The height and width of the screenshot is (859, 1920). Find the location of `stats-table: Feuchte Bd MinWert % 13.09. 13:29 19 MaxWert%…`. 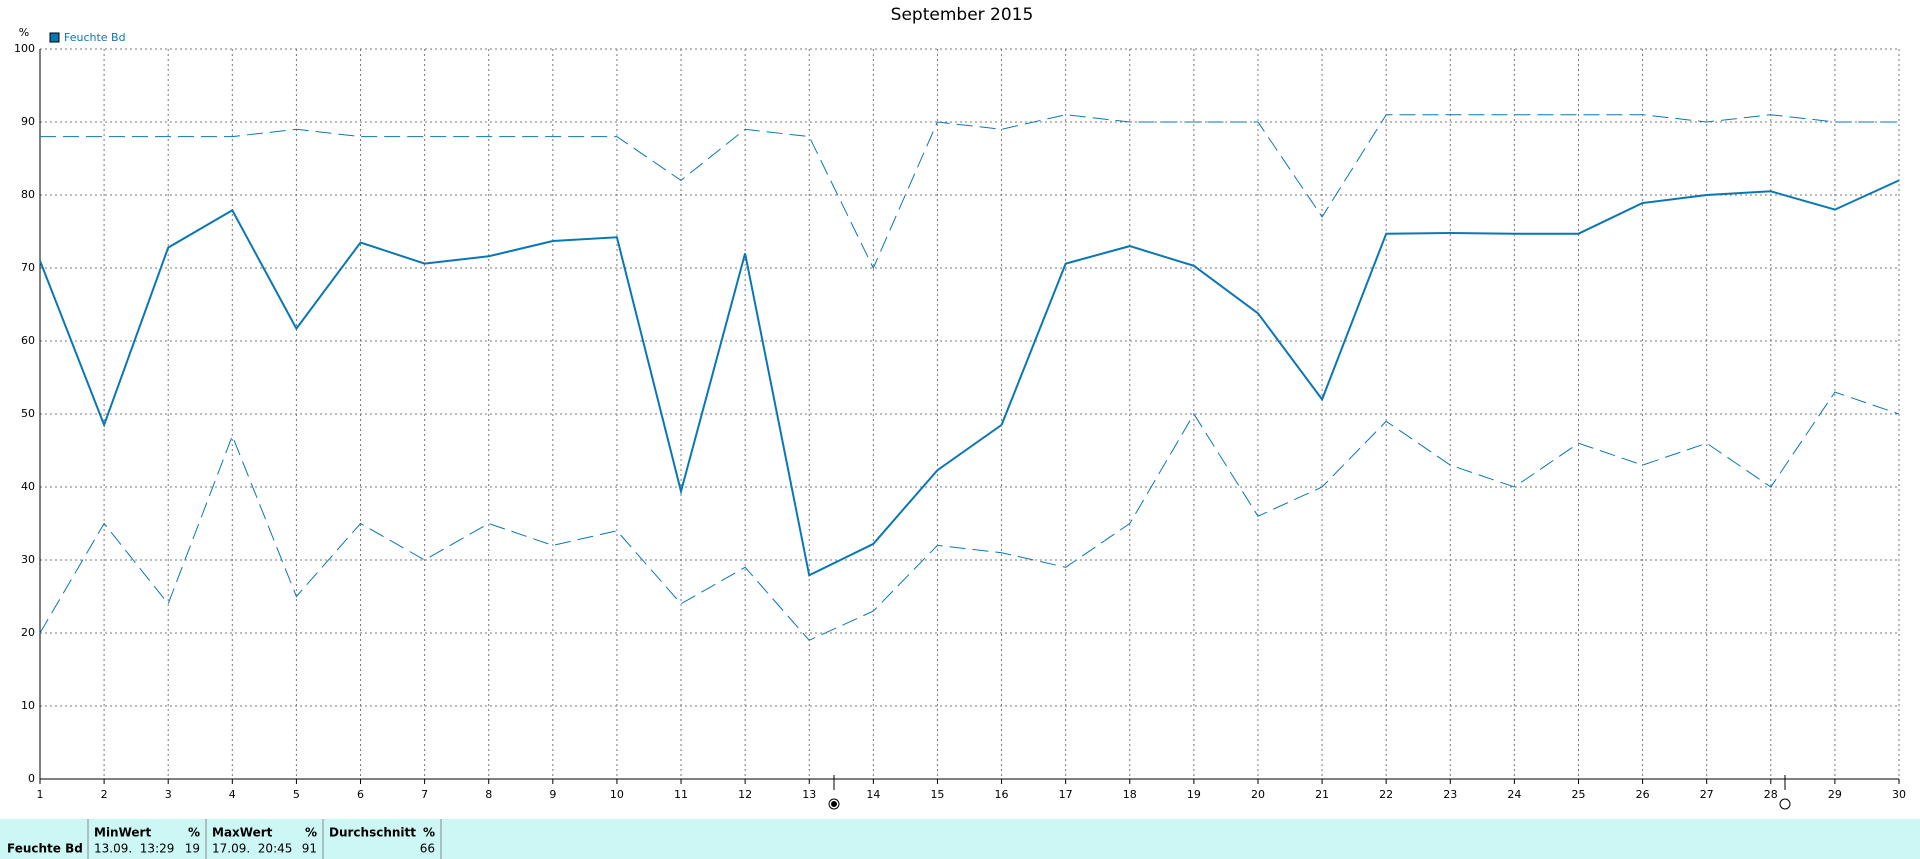

stats-table: Feuchte Bd MinWert % 13.09. 13:29 19 MaxWert%… is located at coordinates (224, 839).